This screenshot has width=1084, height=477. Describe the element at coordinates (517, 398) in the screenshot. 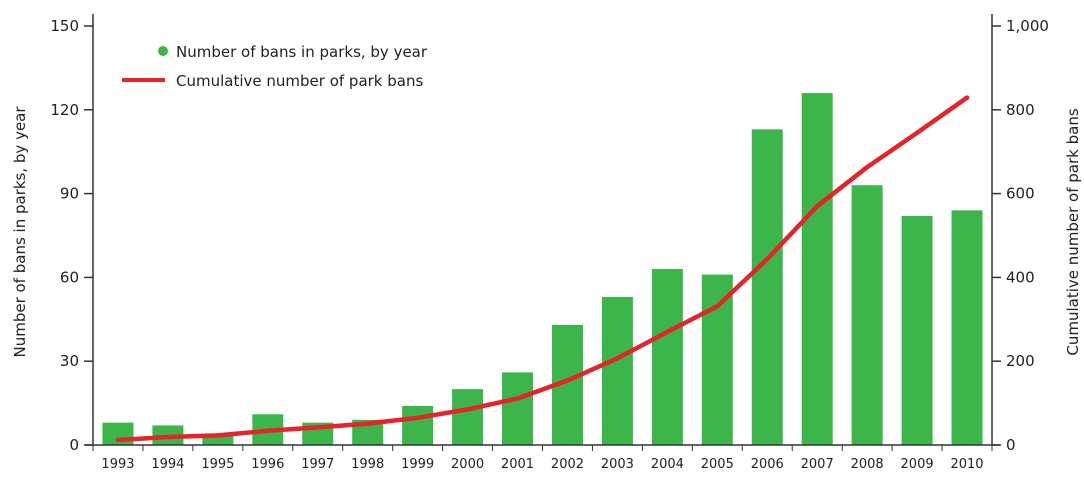

I see `cumulative-point-2001` at that location.